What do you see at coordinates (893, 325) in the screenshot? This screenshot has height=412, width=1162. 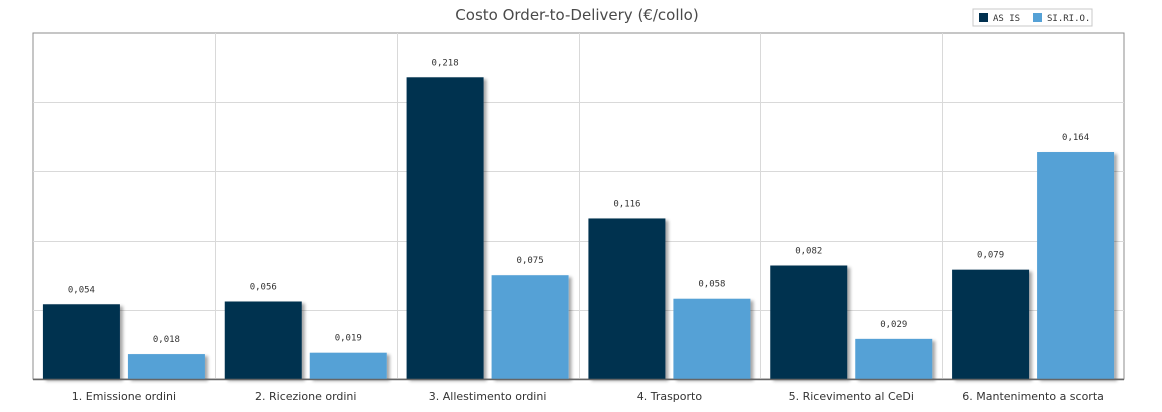 I see `data-label-siri-5: 0,029` at bounding box center [893, 325].